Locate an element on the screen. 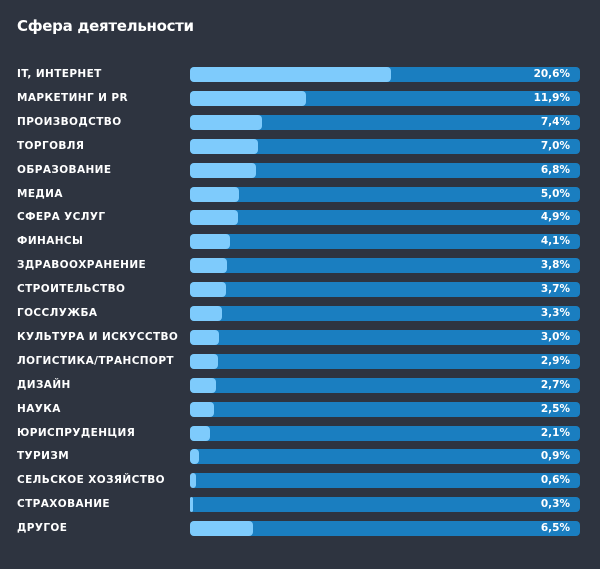 The image size is (600, 569). bar-track: 0,3% is located at coordinates (385, 505).